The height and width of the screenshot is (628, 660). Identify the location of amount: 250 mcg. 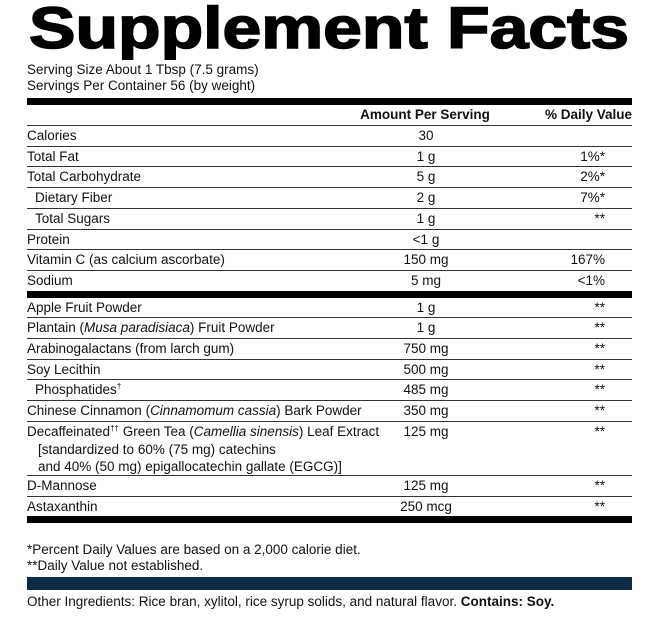
(426, 506).